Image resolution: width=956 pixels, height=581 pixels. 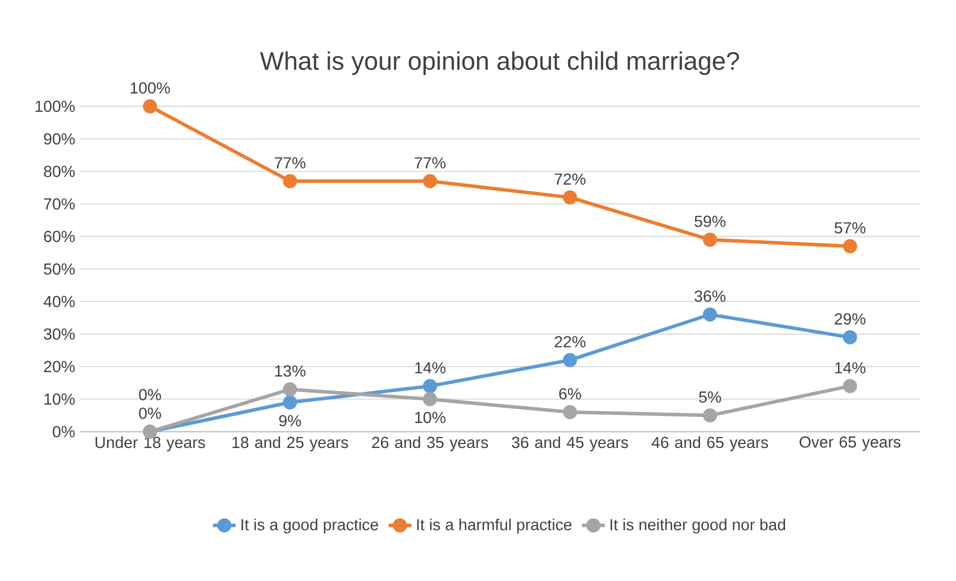 What do you see at coordinates (290, 444) in the screenshot?
I see `x-tick-label: 18 and 25 years` at bounding box center [290, 444].